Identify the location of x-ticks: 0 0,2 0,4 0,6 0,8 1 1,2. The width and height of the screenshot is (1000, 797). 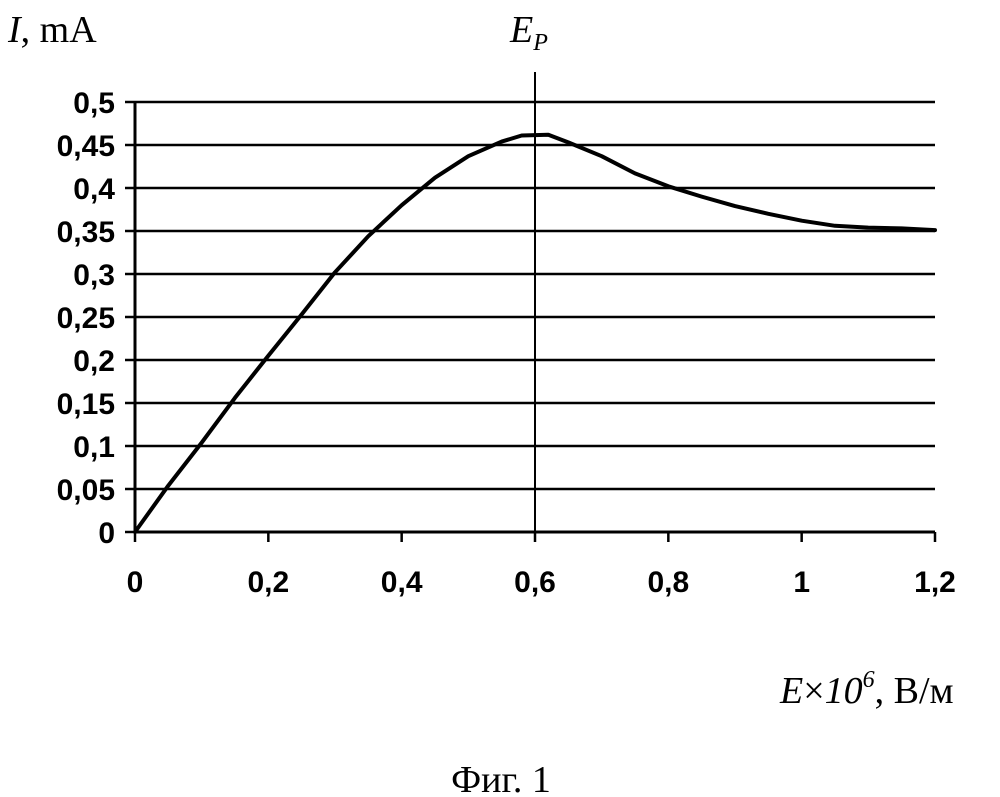
(541, 565).